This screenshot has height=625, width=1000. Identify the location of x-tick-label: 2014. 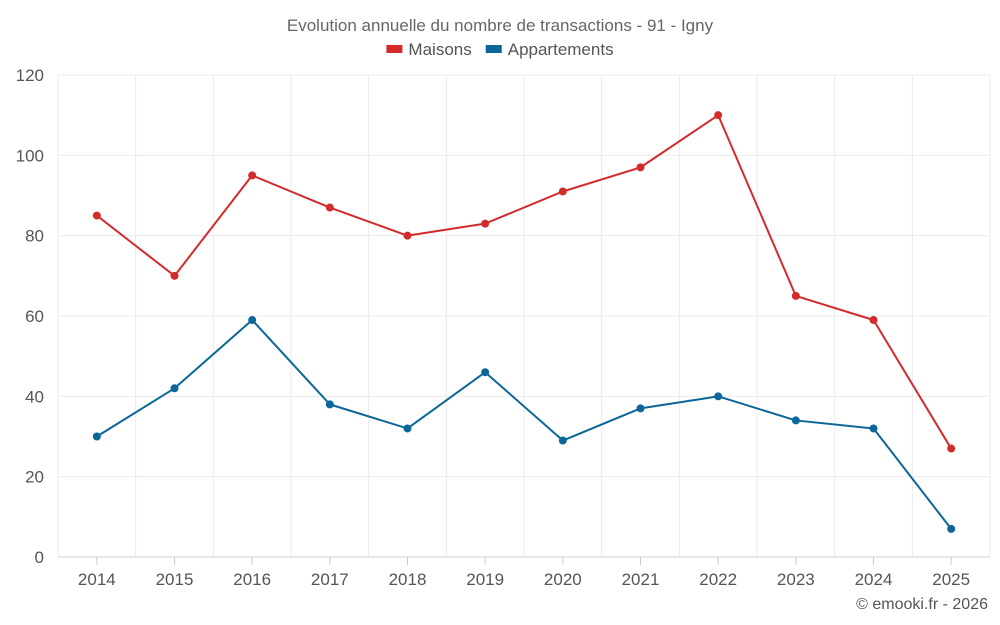
(97, 579).